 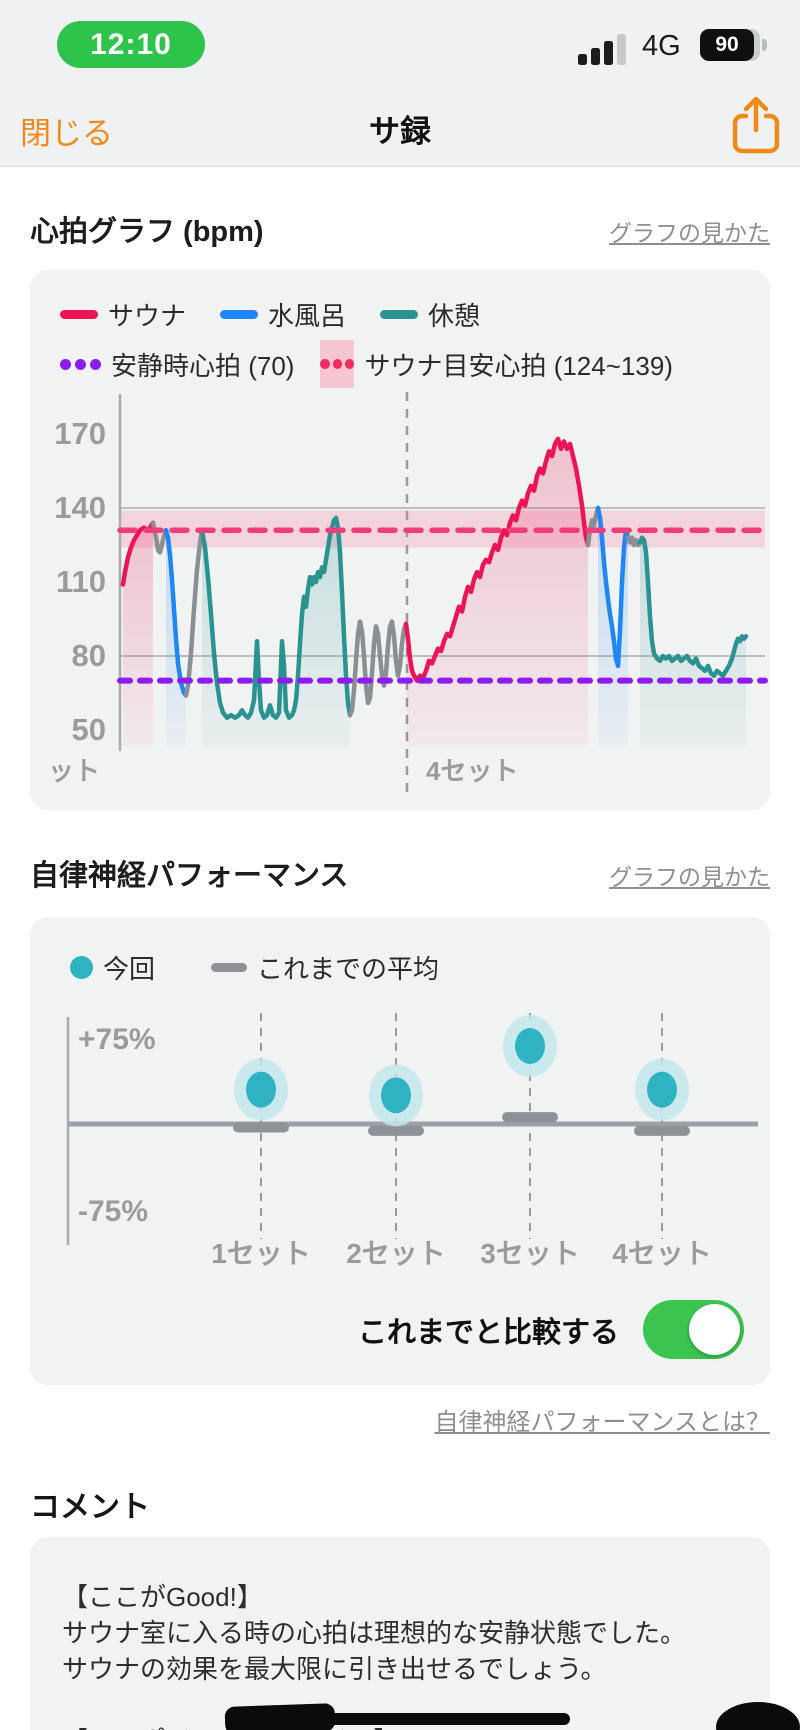 I want to click on legend-target-hr: サウナ目安心拍 (124~139), so click(x=496, y=364).